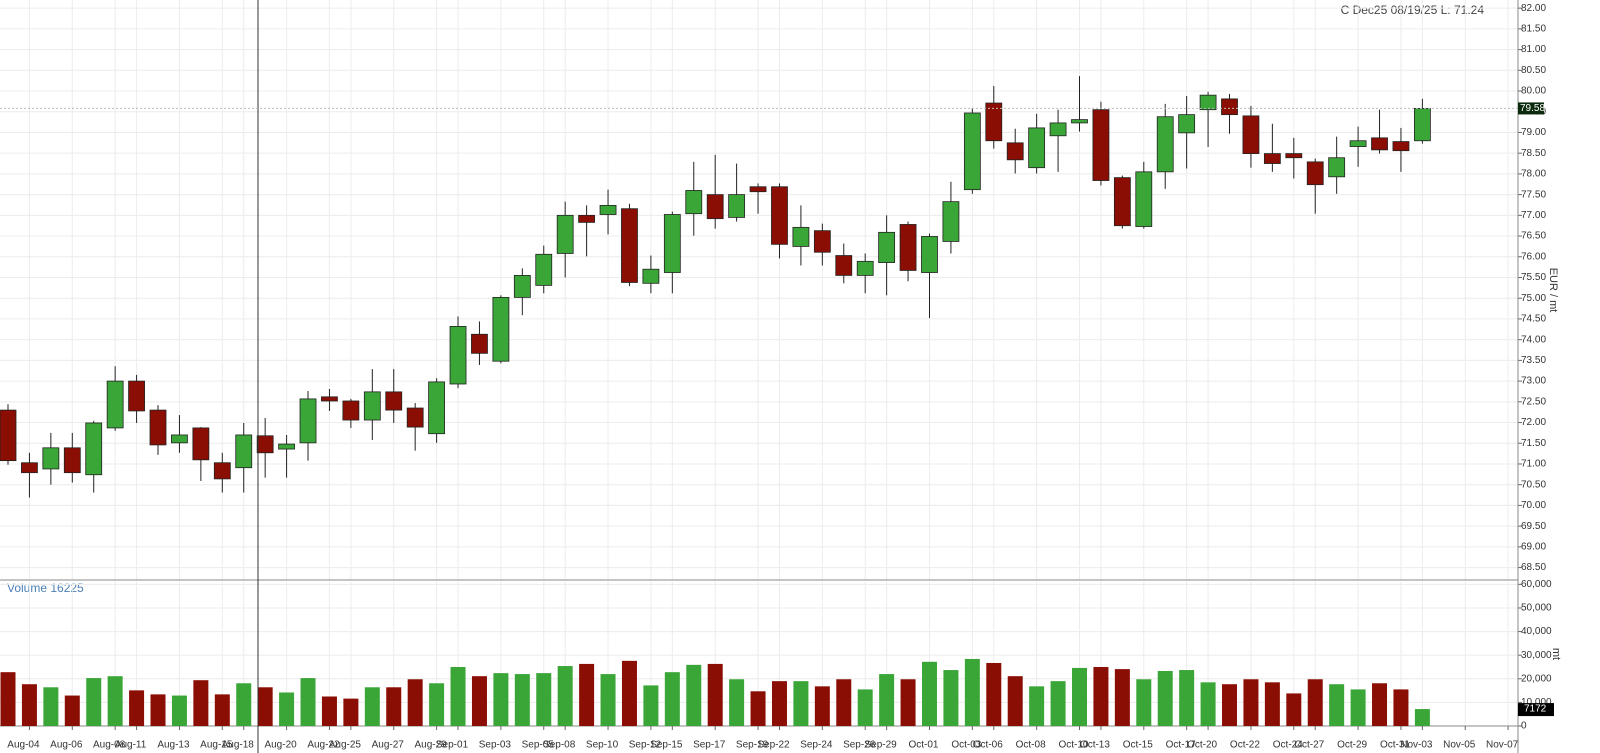 Image resolution: width=1600 pixels, height=753 pixels. What do you see at coordinates (1533, 505) in the screenshot?
I see `y-tick-label: 70.00` at bounding box center [1533, 505].